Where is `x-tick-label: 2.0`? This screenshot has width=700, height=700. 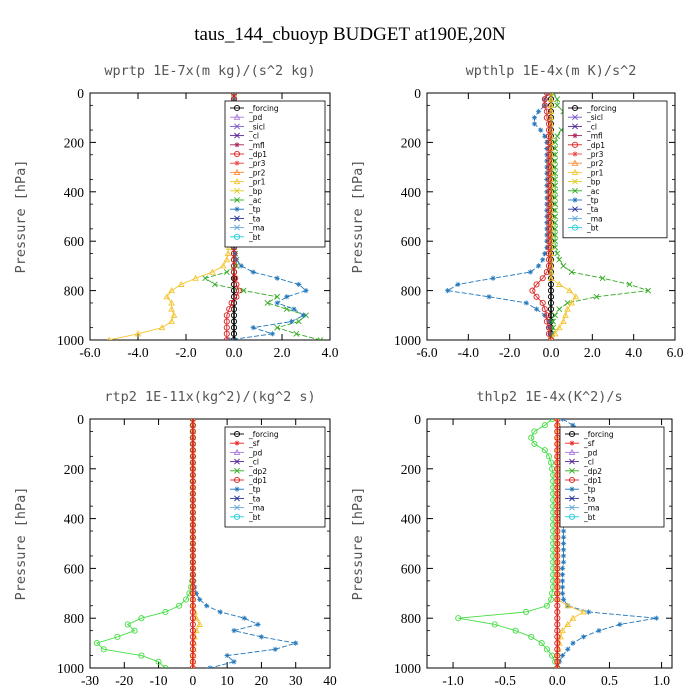
x-tick-label: 2.0 is located at coordinates (282, 352).